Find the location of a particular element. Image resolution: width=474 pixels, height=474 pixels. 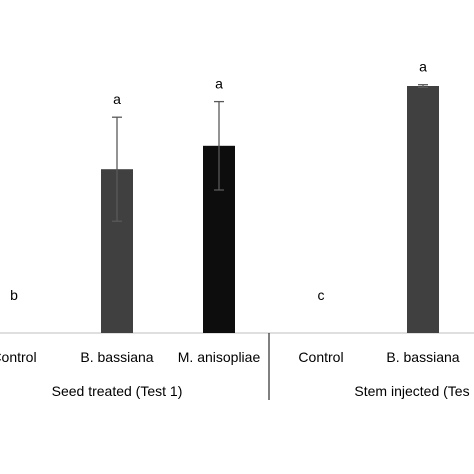

significance-letter: b is located at coordinates (14, 295).